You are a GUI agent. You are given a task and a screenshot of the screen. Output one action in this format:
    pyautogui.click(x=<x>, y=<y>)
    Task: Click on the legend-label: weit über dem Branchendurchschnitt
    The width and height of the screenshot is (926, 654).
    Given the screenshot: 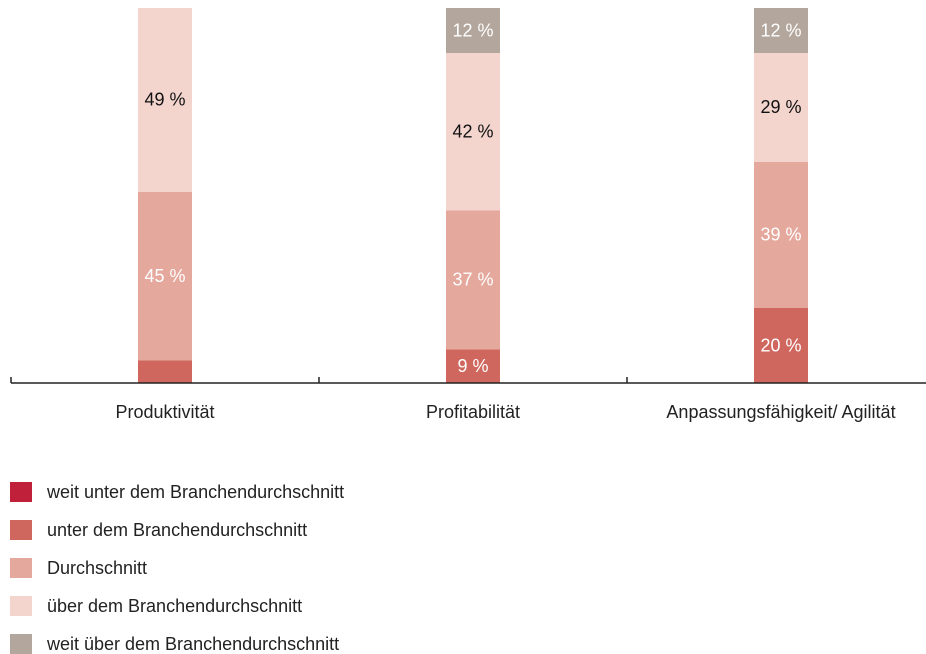 What is the action you would take?
    pyautogui.click(x=192, y=644)
    